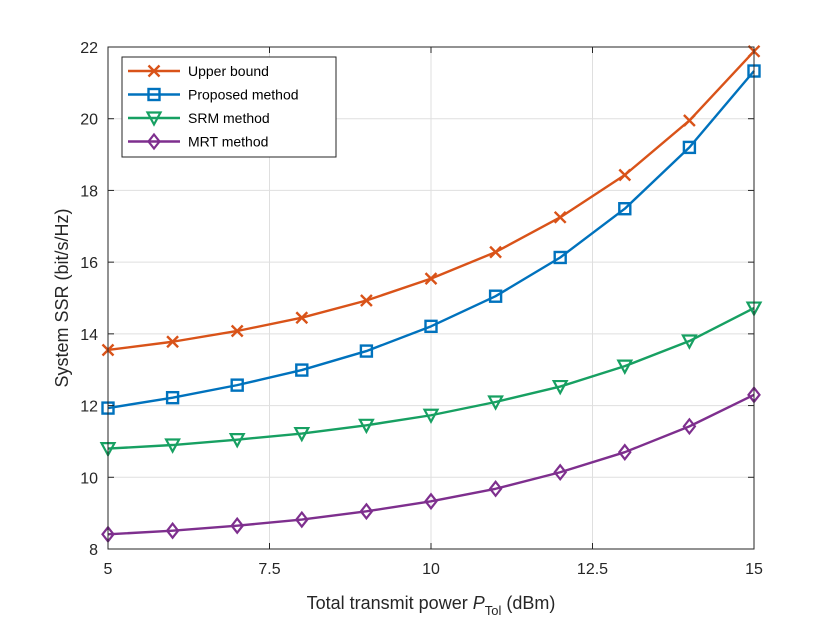 Image resolution: width=830 pixels, height=623 pixels. Describe the element at coordinates (154, 71) in the screenshot. I see `legend-marker-upper-bound` at that location.